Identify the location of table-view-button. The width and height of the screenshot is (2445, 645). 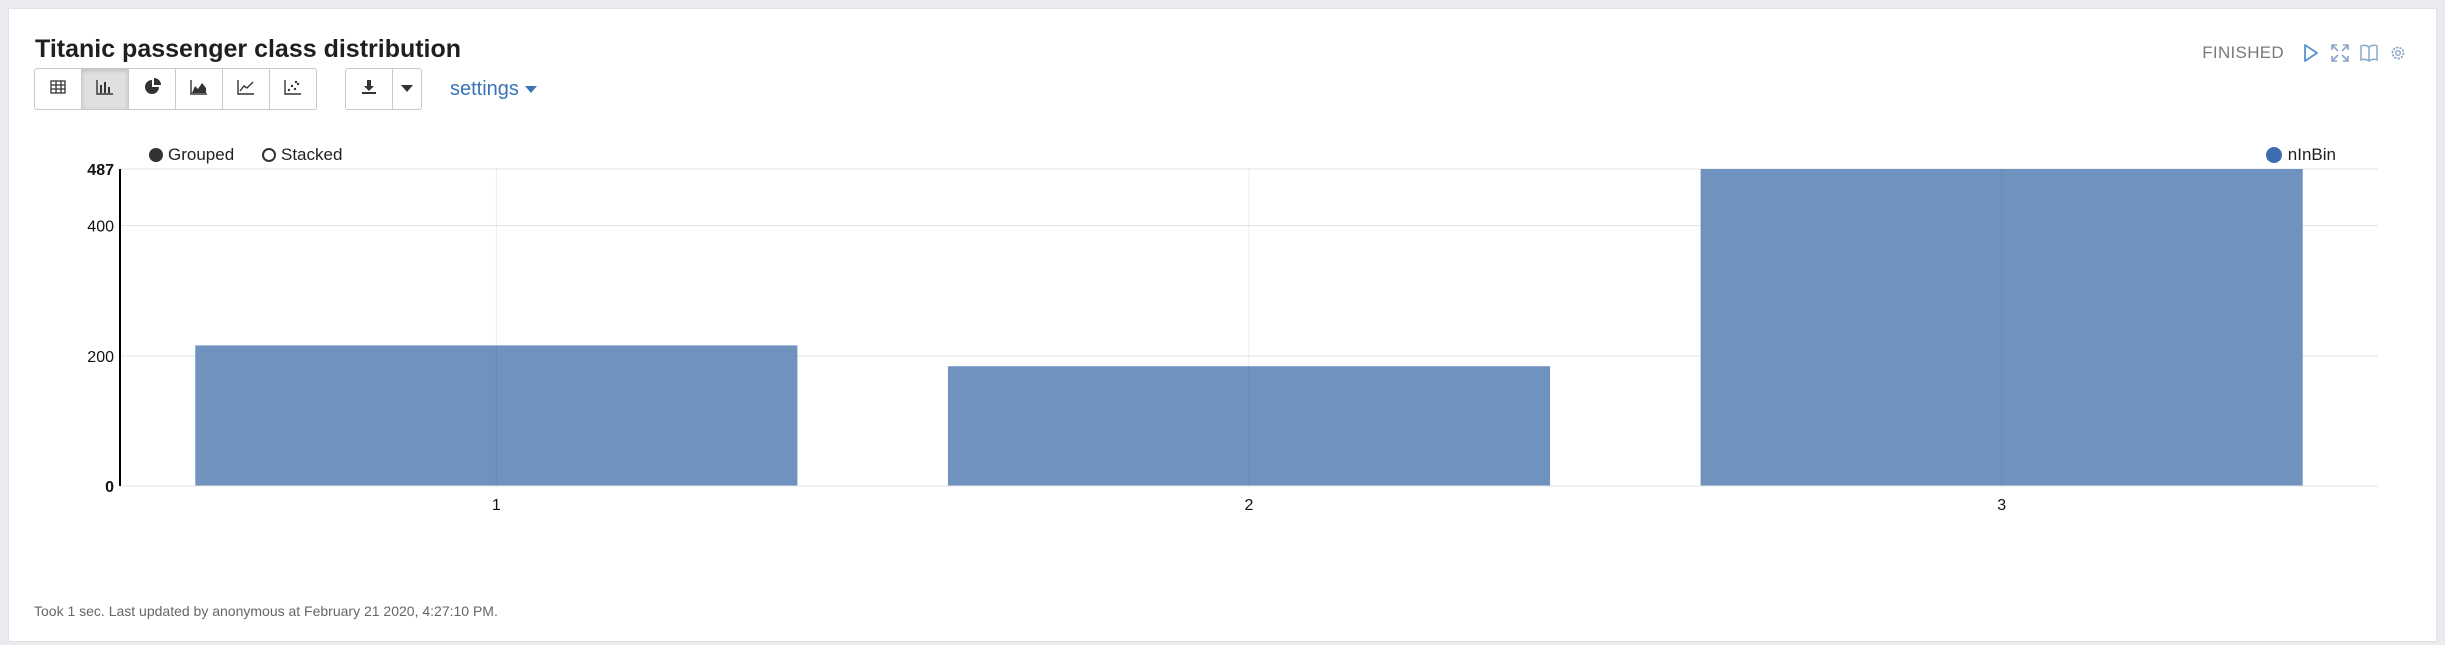
(58, 89).